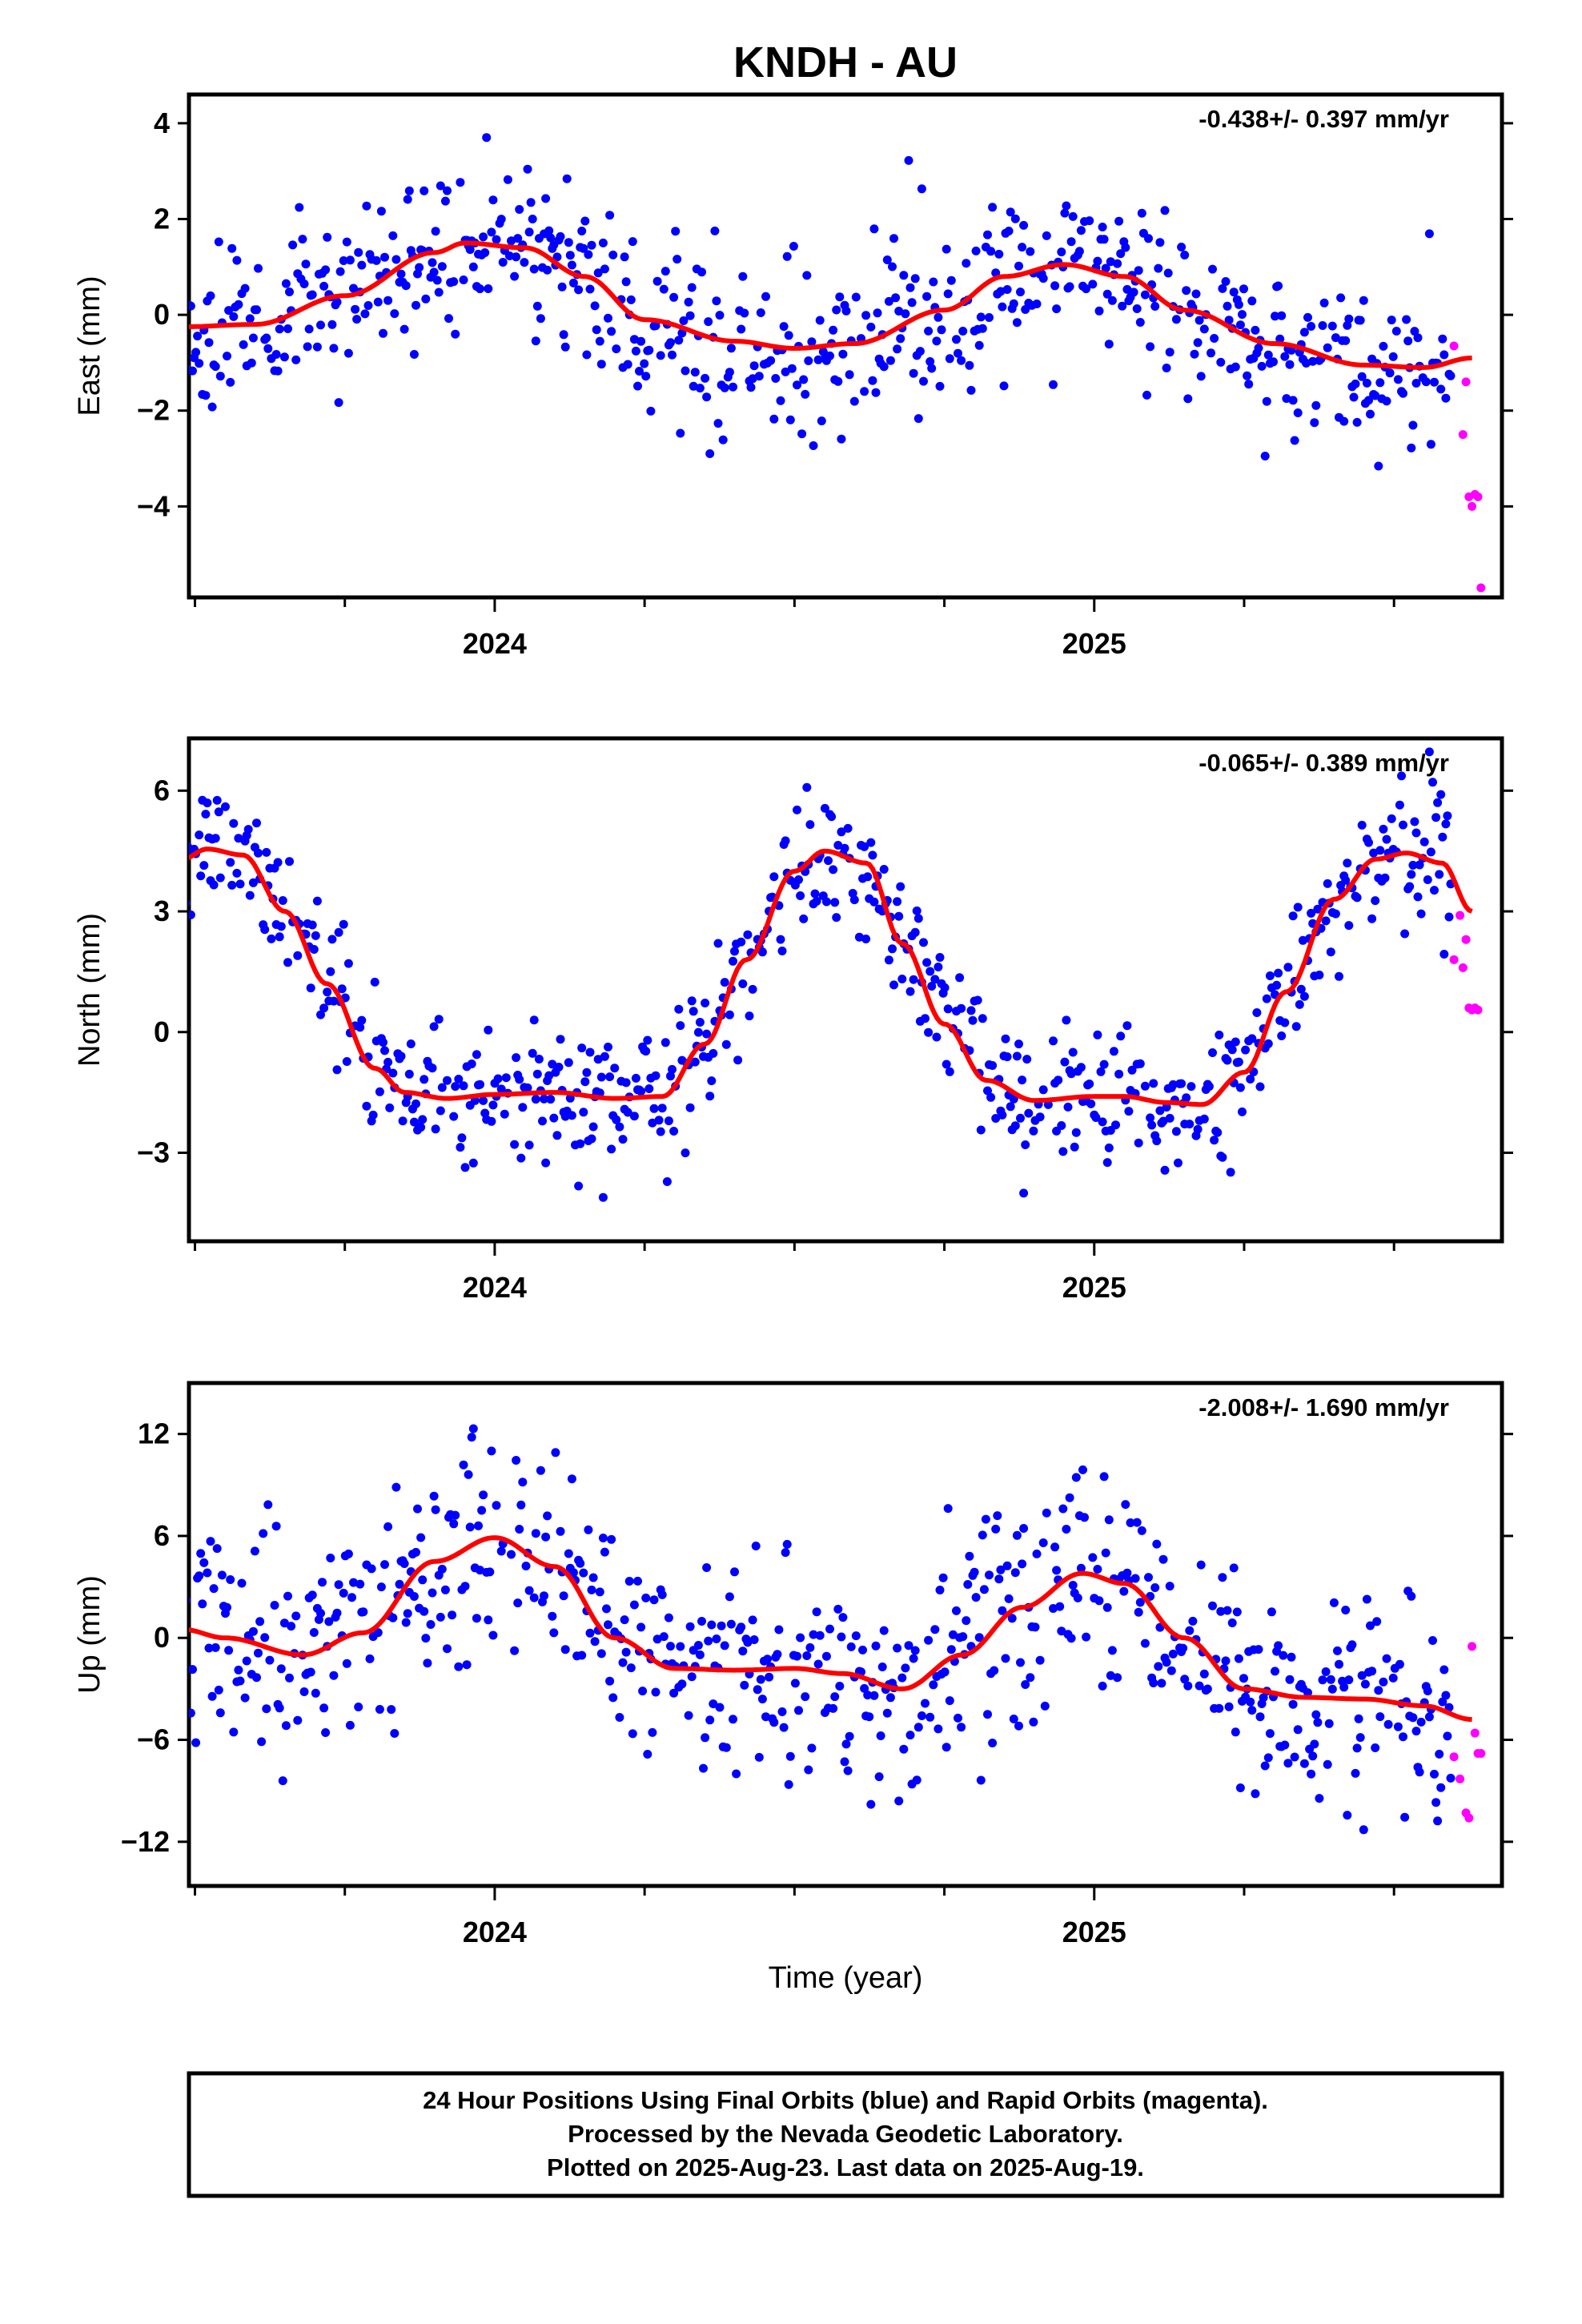 The height and width of the screenshot is (2324, 1582). Describe the element at coordinates (1454, 346) in the screenshot. I see `east-rapid-point` at that location.